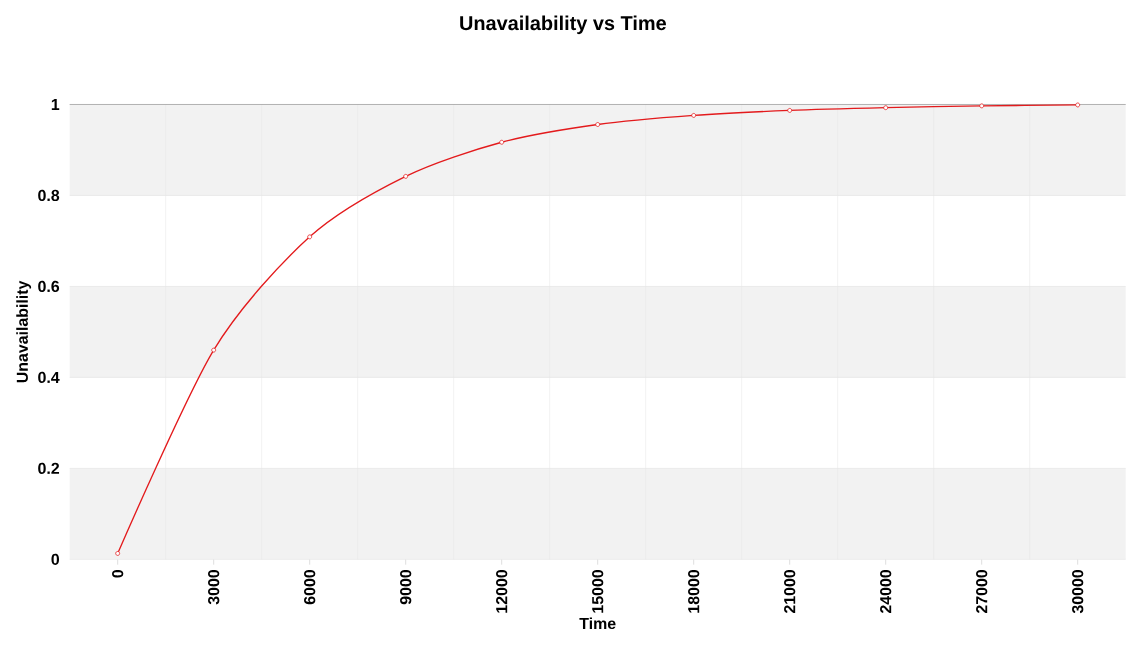 The width and height of the screenshot is (1131, 656). I want to click on x-axis-title: Time, so click(597, 623).